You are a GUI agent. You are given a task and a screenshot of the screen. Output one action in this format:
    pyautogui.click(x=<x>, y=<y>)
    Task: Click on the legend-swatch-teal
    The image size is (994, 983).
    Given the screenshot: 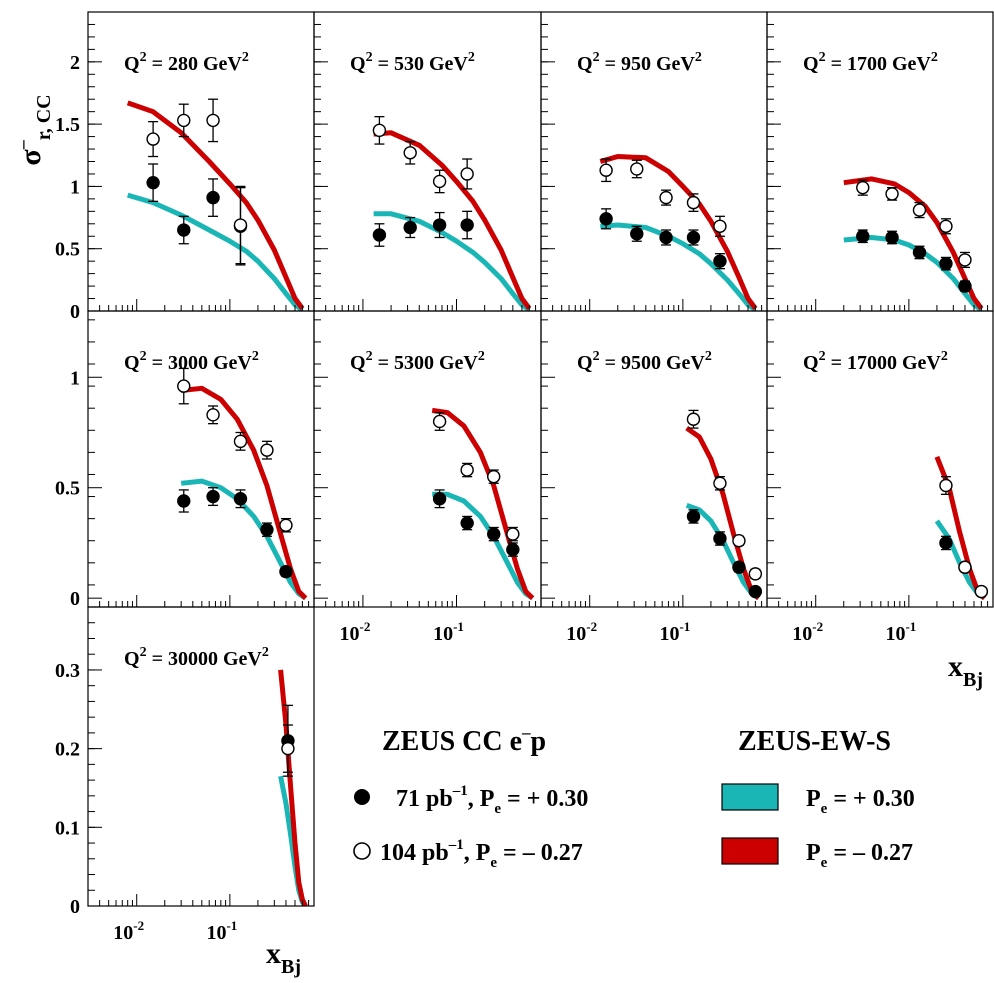 What is the action you would take?
    pyautogui.click(x=750, y=797)
    